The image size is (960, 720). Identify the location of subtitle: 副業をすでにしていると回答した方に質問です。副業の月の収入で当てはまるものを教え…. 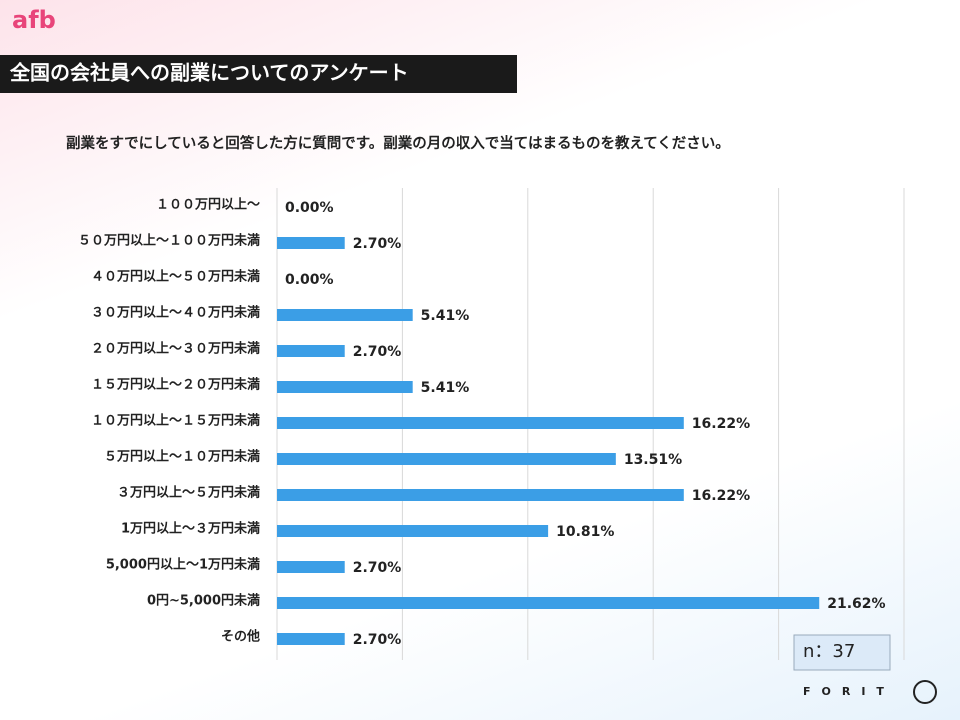
(398, 143).